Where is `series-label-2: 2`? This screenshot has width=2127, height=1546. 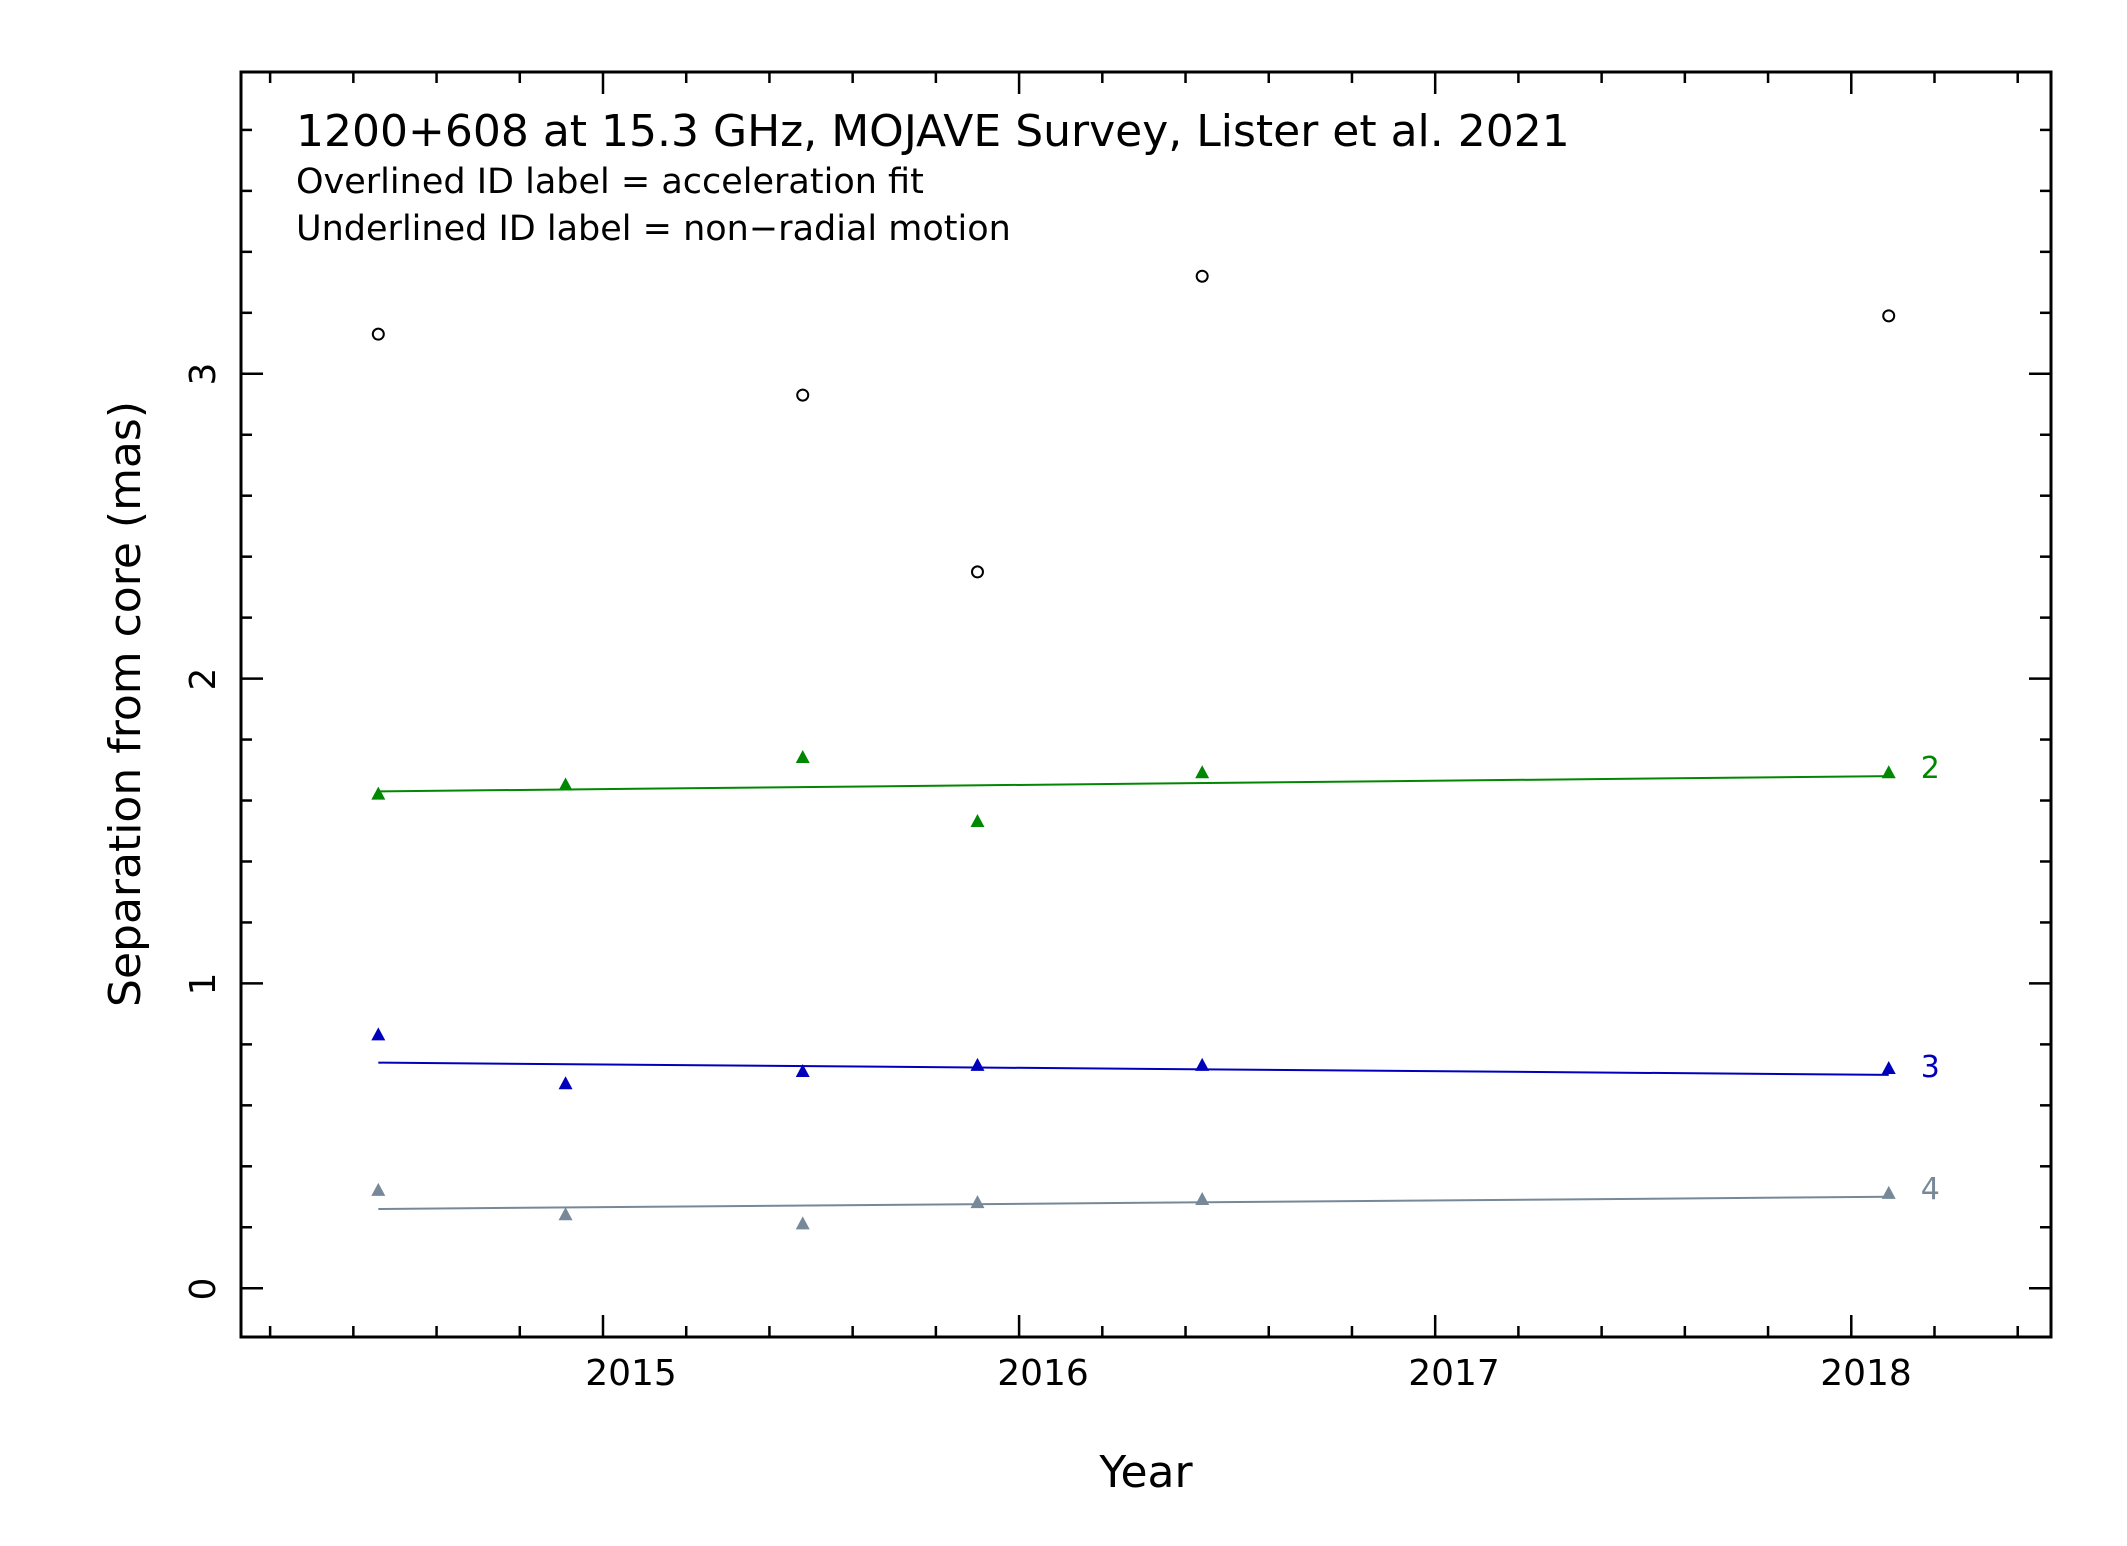 series-label-2: 2 is located at coordinates (1930, 768).